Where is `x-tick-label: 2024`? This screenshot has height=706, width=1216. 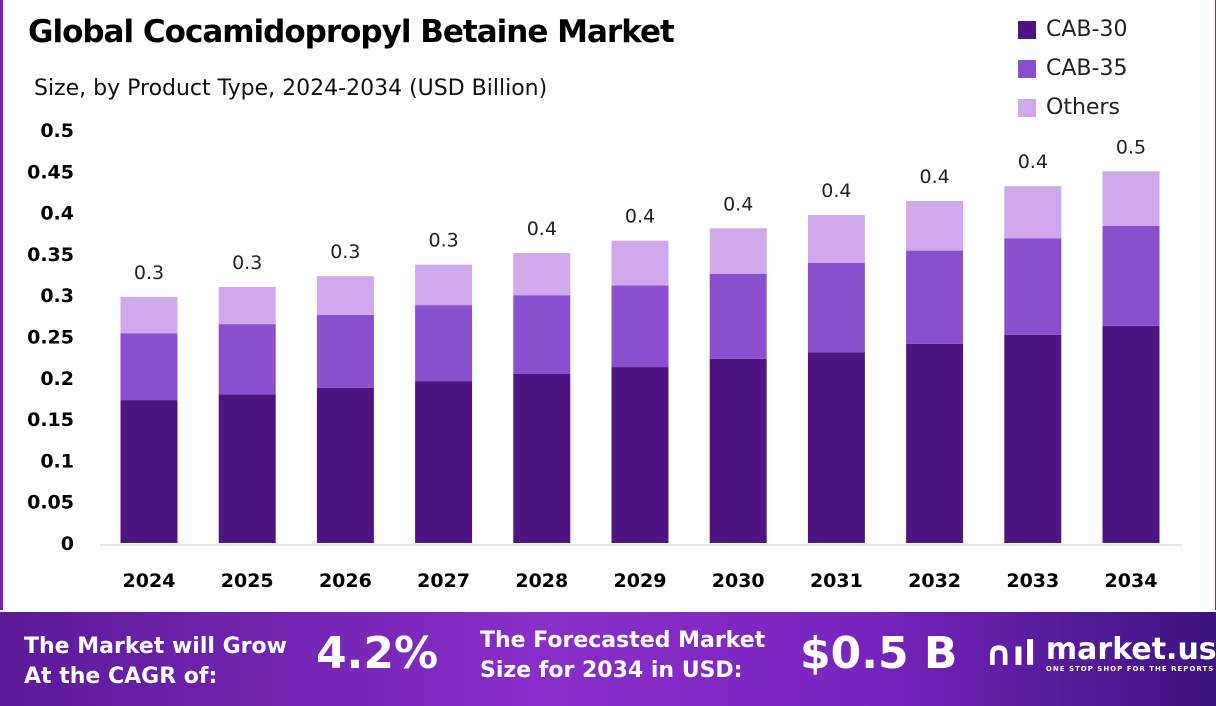 x-tick-label: 2024 is located at coordinates (149, 581).